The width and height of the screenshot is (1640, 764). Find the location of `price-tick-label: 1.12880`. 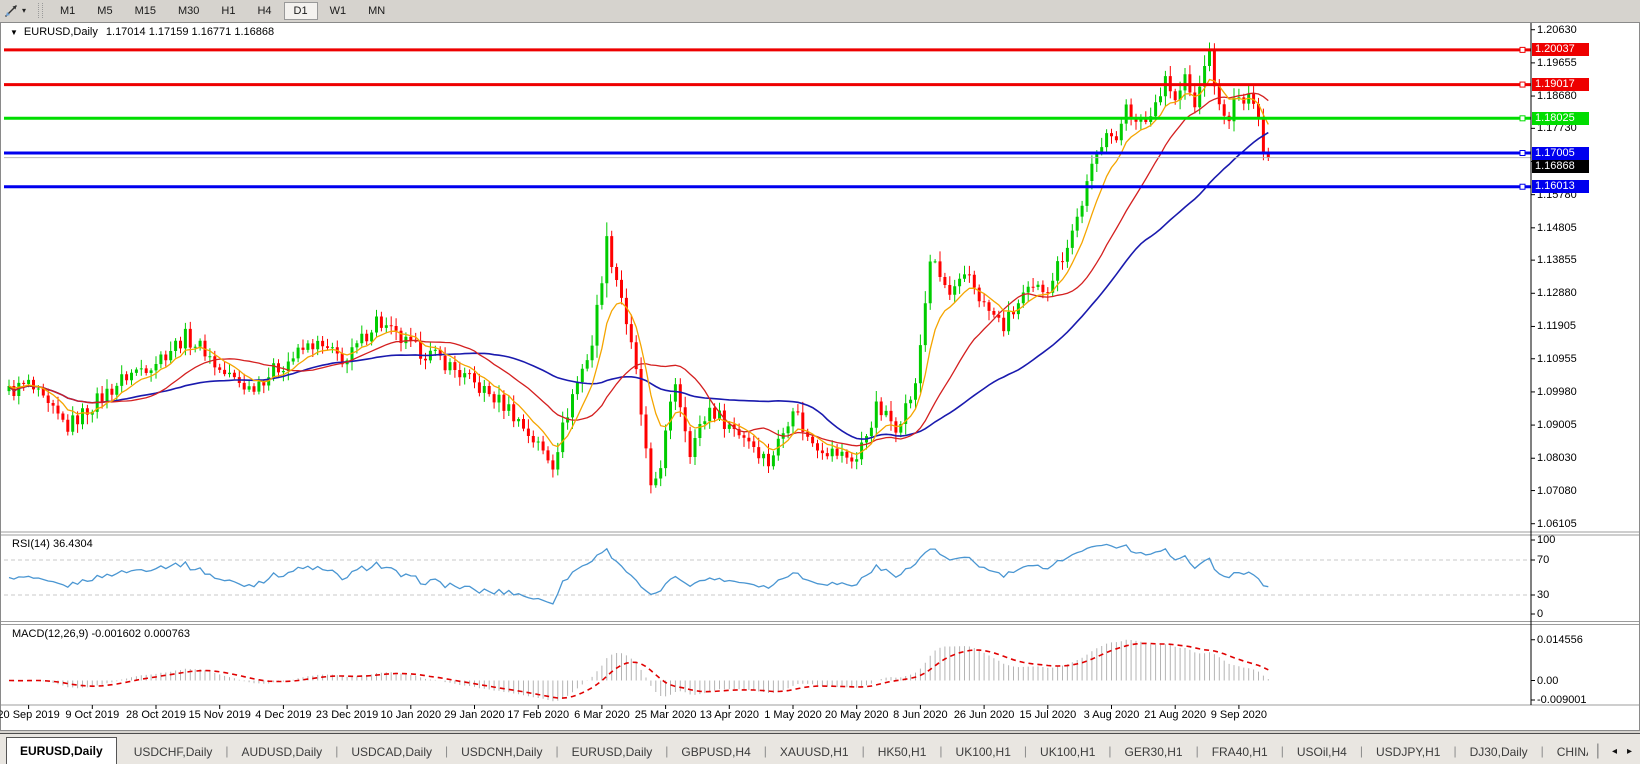

price-tick-label: 1.12880 is located at coordinates (1557, 293).